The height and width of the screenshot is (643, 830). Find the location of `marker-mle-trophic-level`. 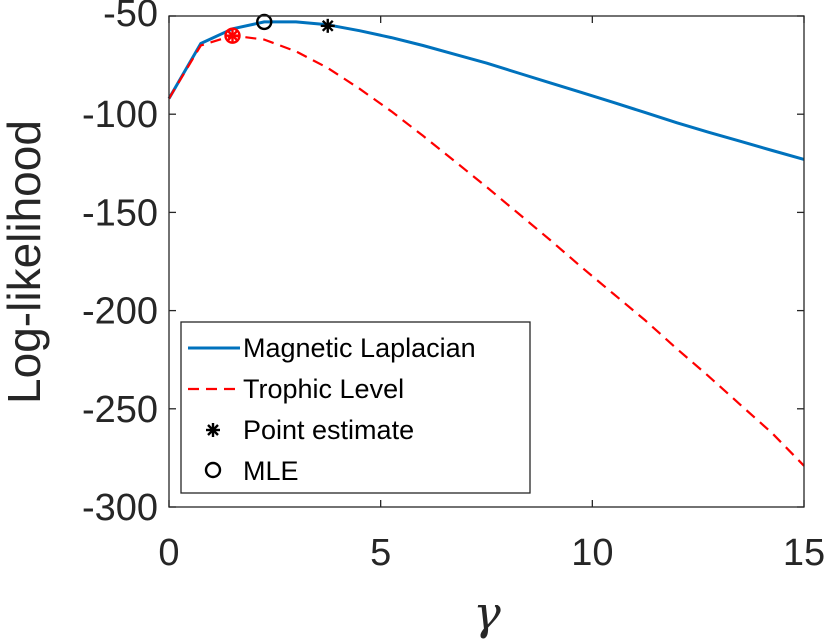

marker-mle-trophic-level is located at coordinates (232, 35).